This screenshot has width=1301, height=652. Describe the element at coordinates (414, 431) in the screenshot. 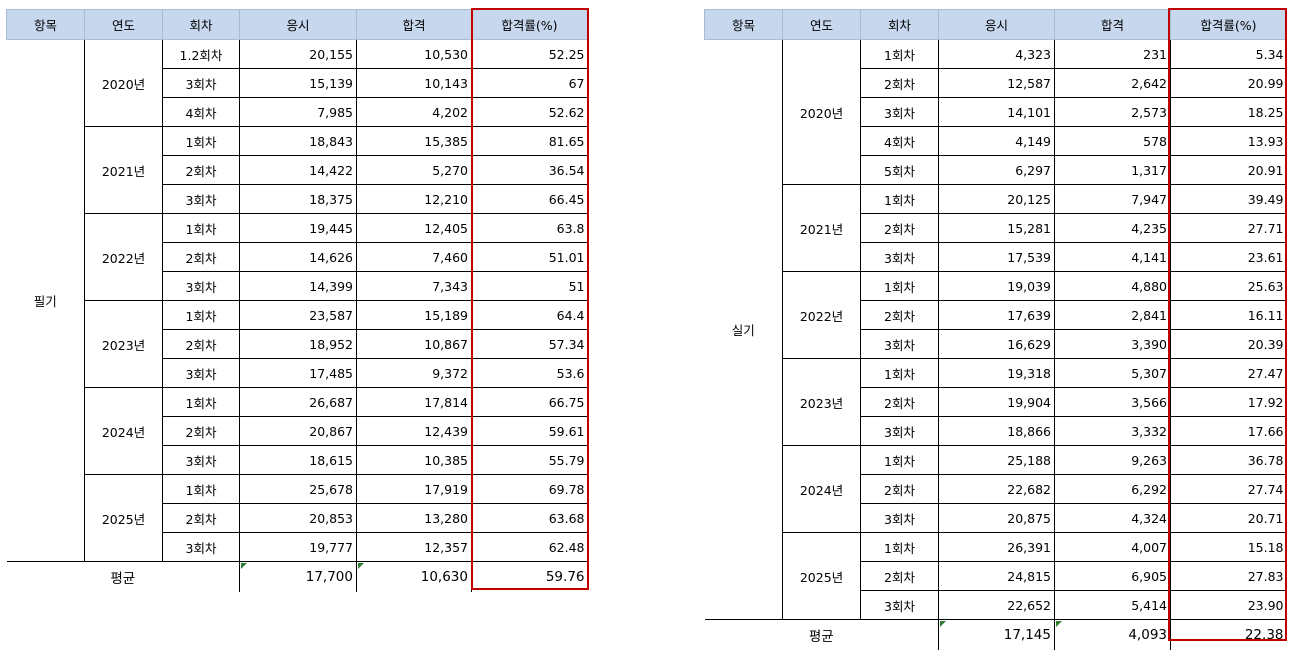

I see `passers-cell: 12,439` at that location.